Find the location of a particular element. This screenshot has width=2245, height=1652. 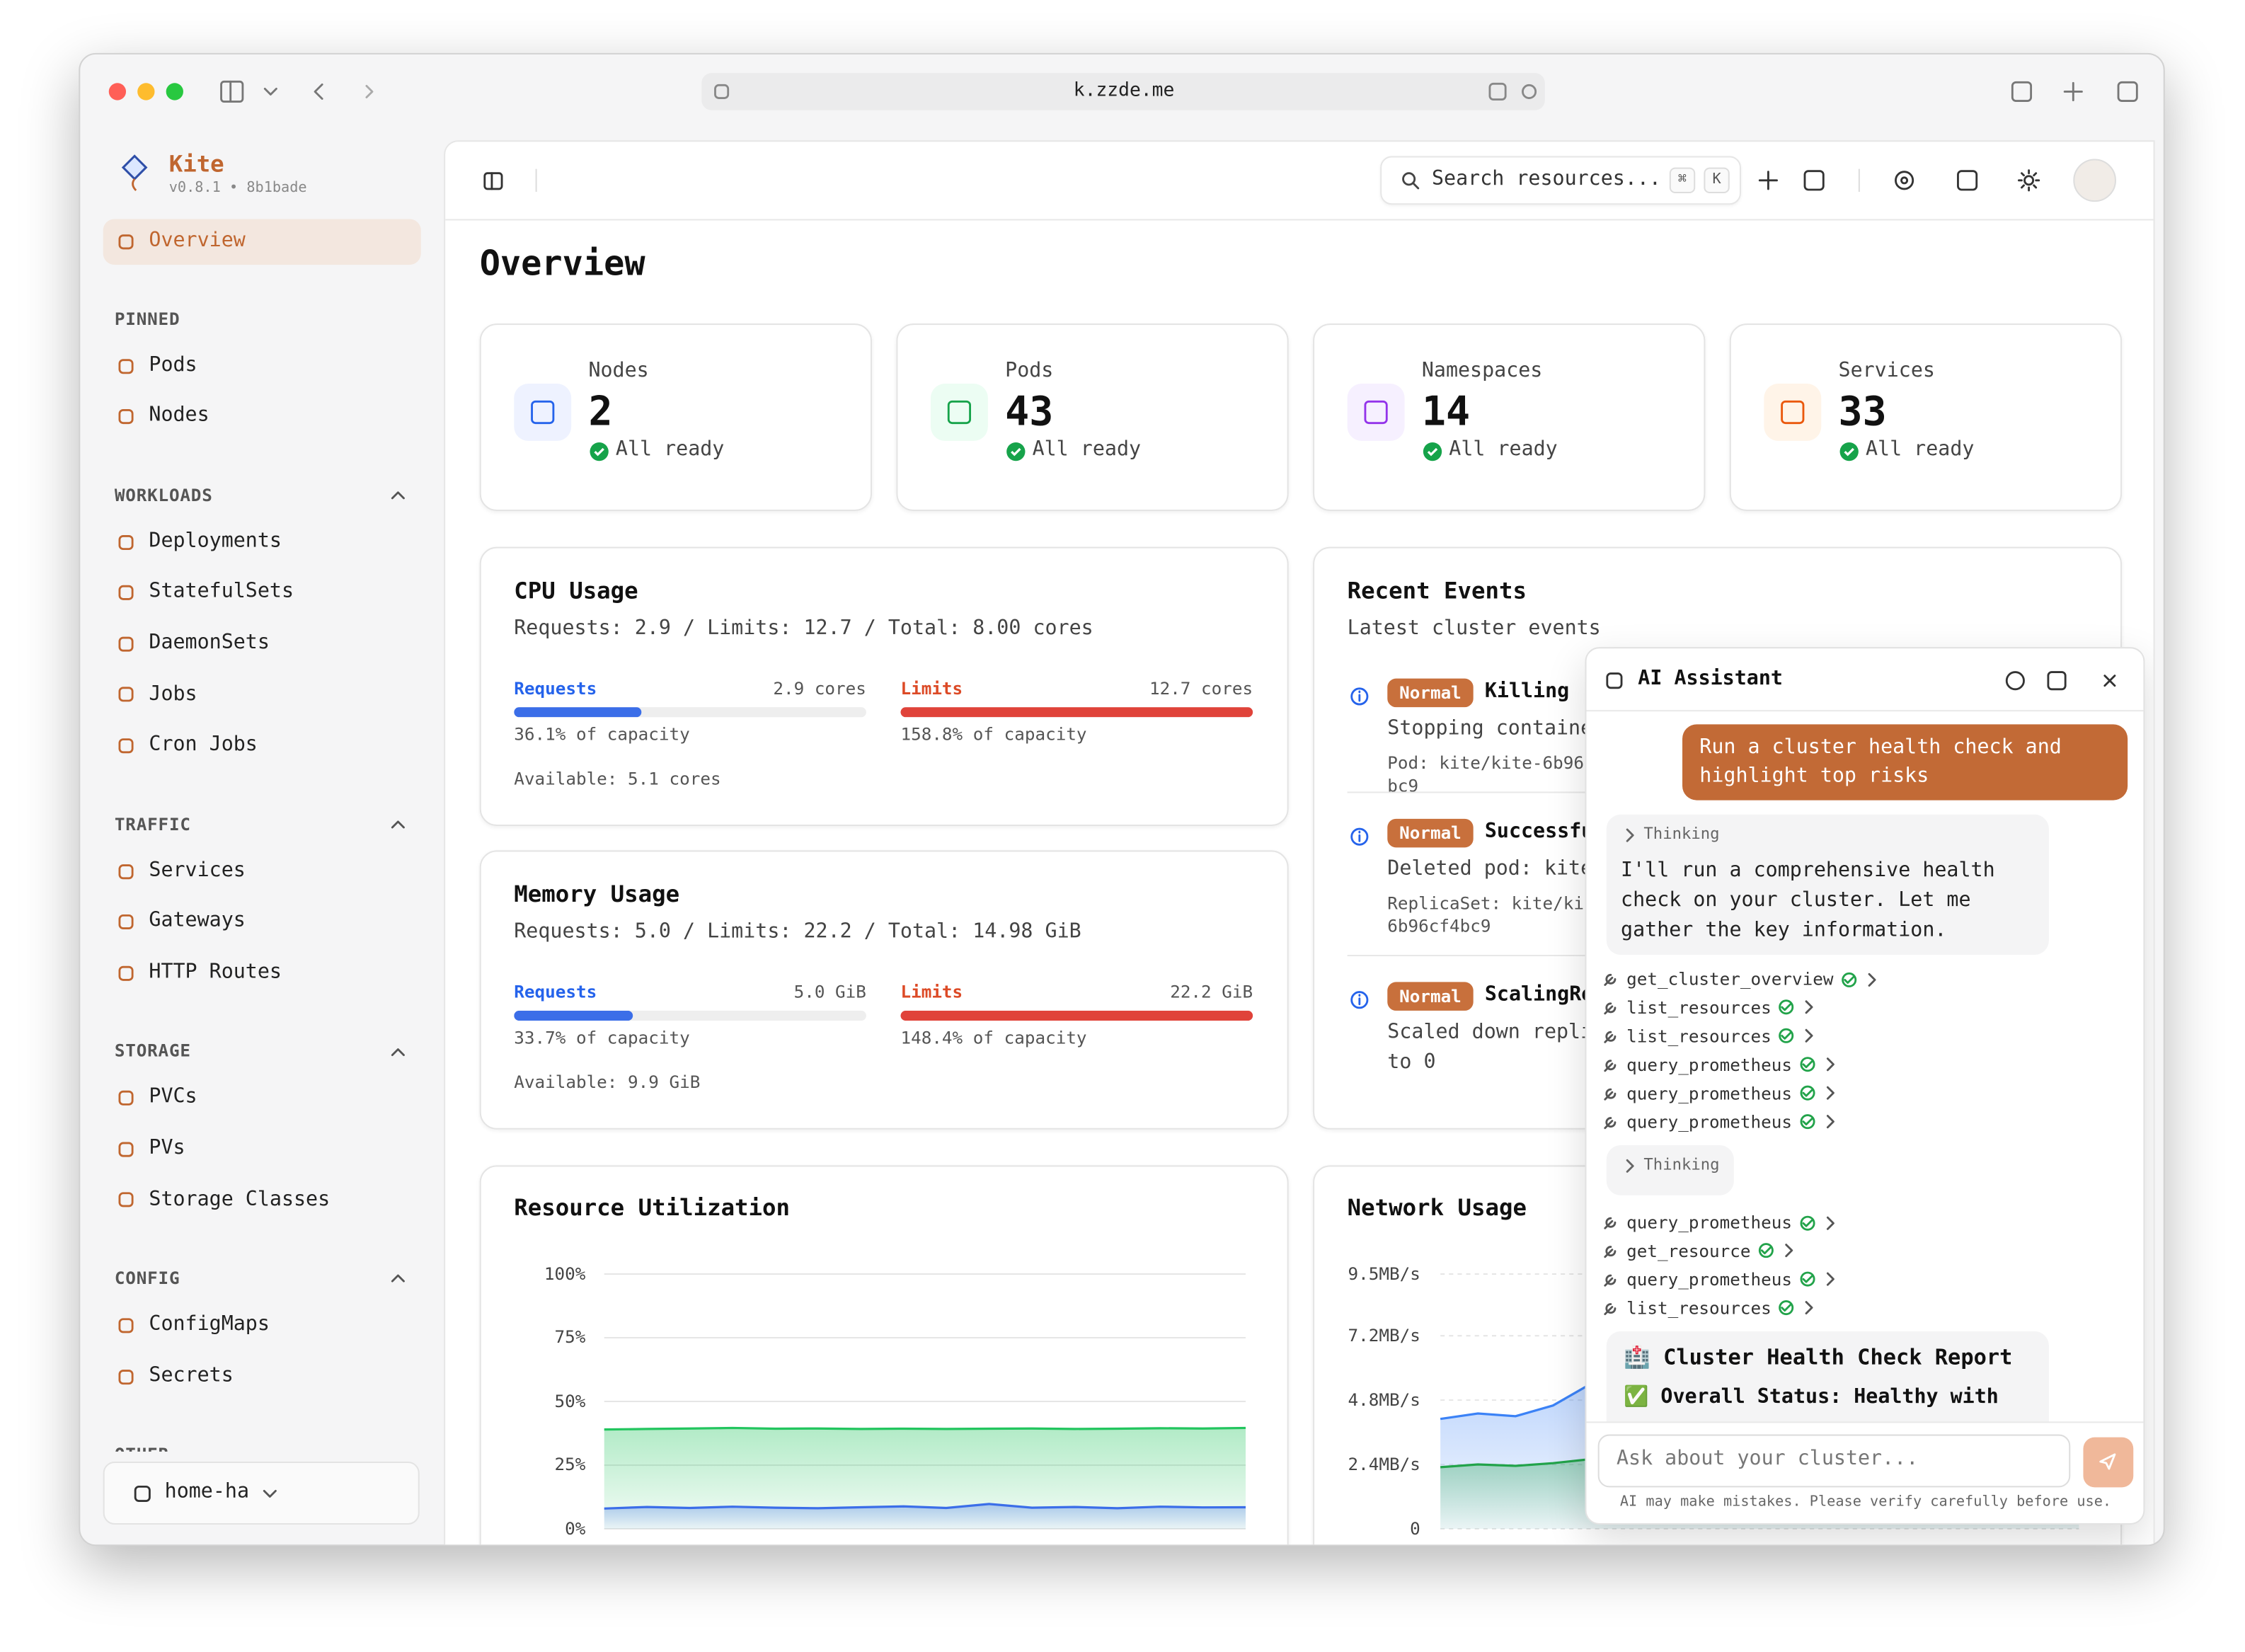

chat-input is located at coordinates (1834, 1461).